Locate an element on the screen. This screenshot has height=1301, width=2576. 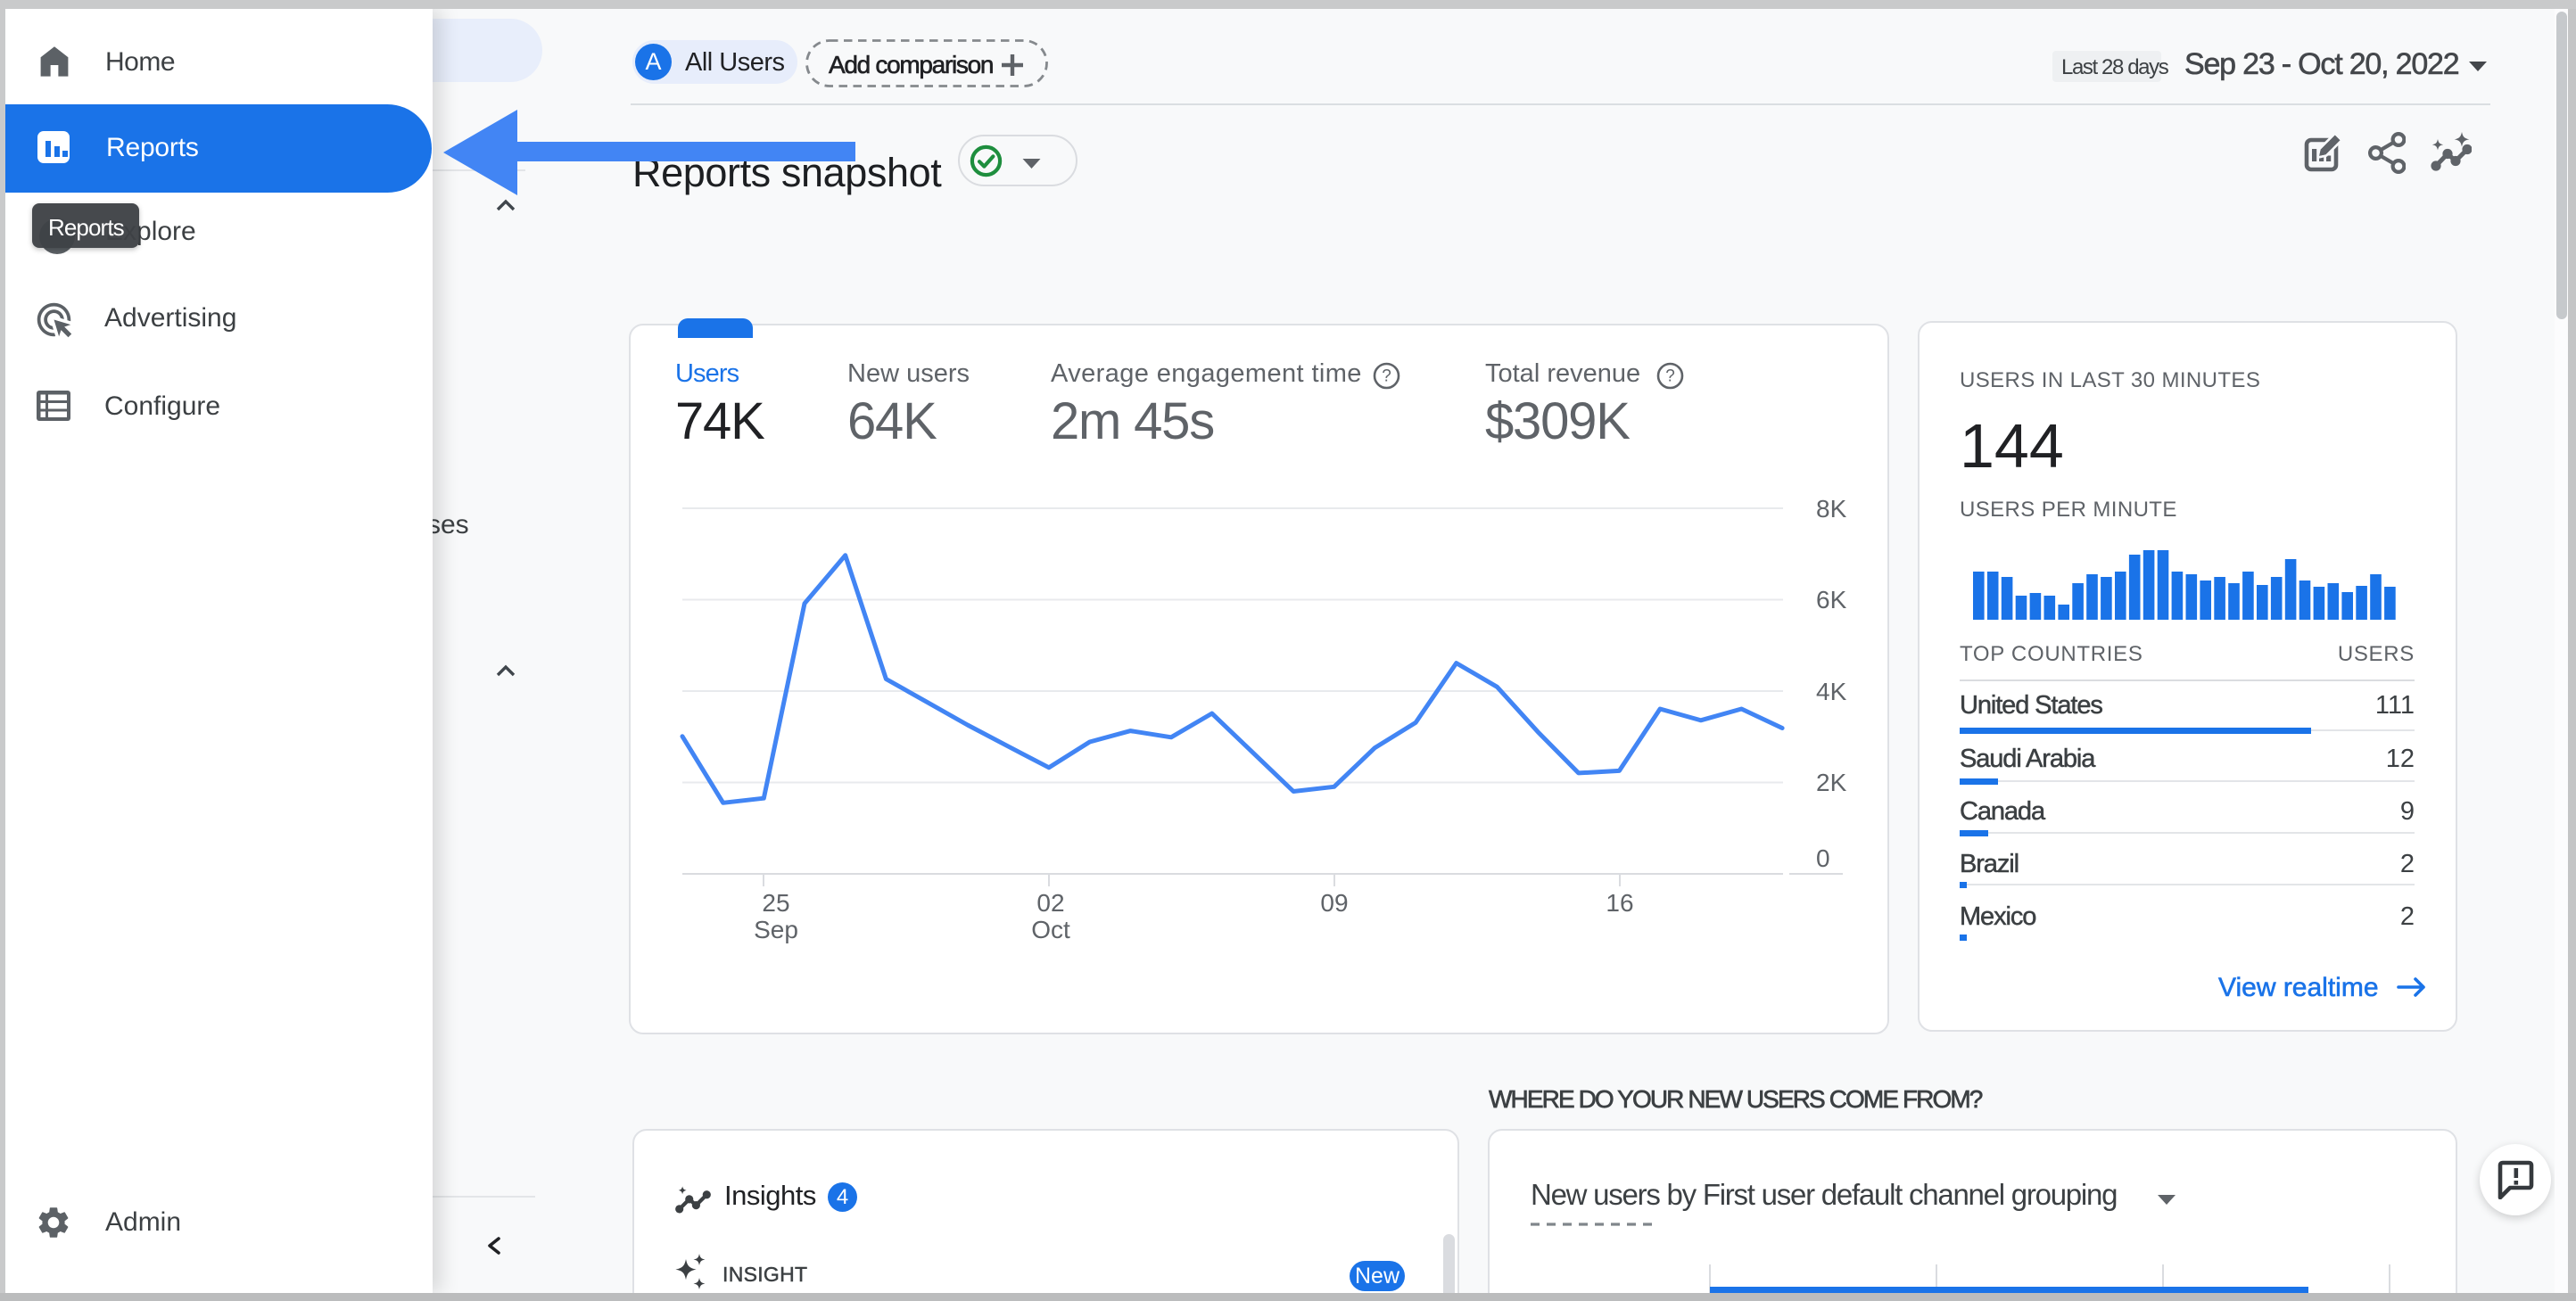
svg-text: 6K is located at coordinates (1832, 599).